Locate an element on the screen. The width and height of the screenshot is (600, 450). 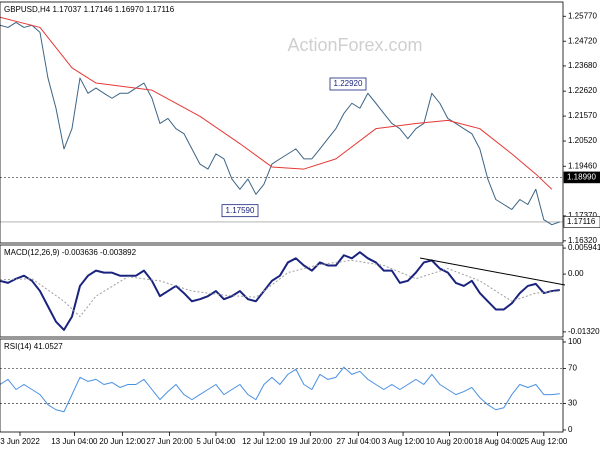
watermark: ActionForex.com is located at coordinates (354, 45).